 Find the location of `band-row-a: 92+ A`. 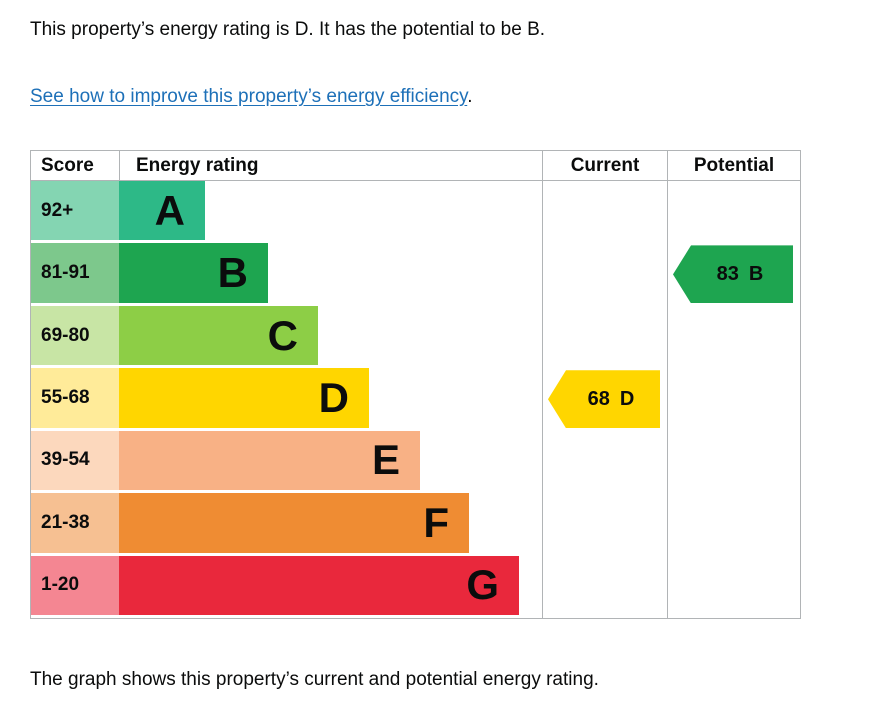

band-row-a: 92+ A is located at coordinates (286, 212).